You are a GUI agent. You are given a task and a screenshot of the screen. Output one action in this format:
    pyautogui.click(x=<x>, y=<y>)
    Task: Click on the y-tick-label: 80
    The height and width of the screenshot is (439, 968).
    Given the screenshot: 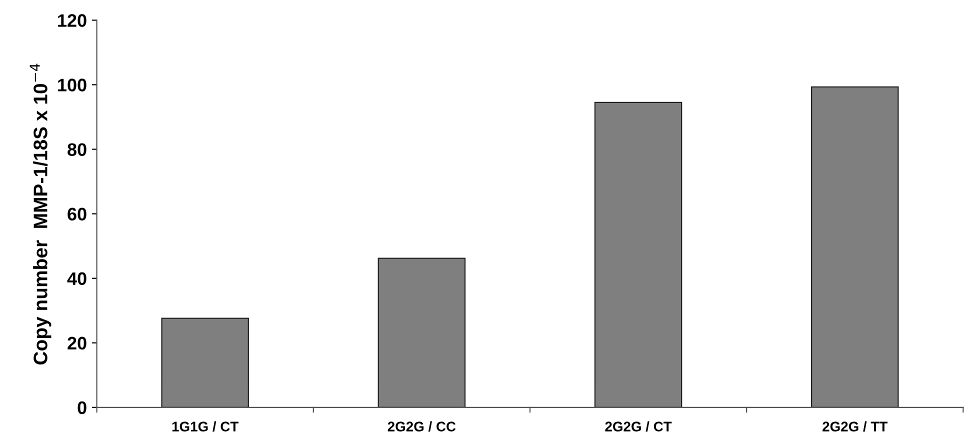 What is the action you would take?
    pyautogui.click(x=77, y=149)
    